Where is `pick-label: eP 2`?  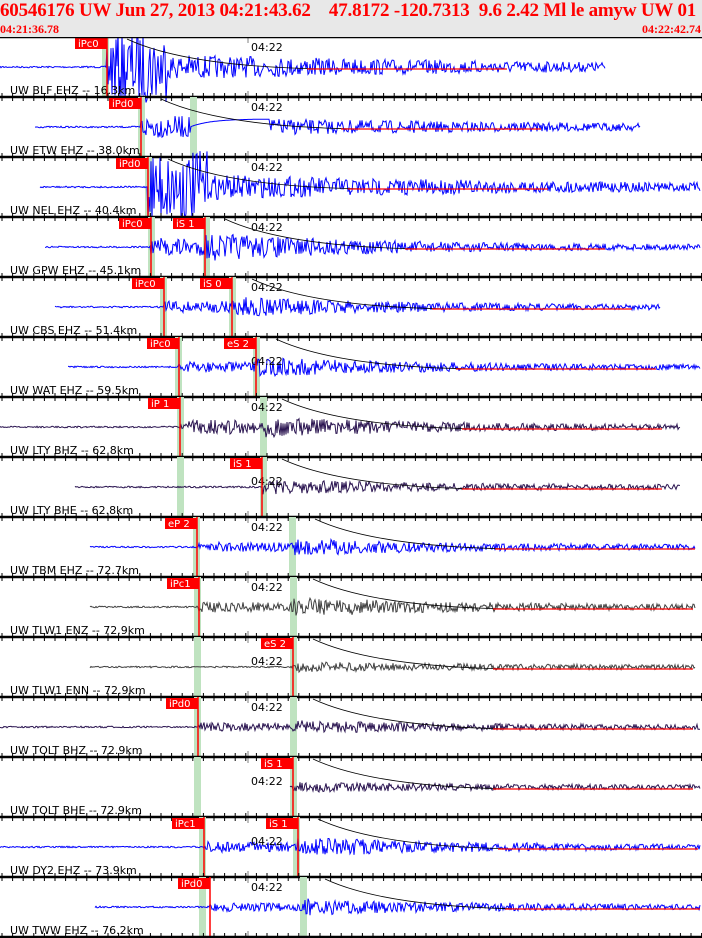
pick-label: eP 2 is located at coordinates (179, 524).